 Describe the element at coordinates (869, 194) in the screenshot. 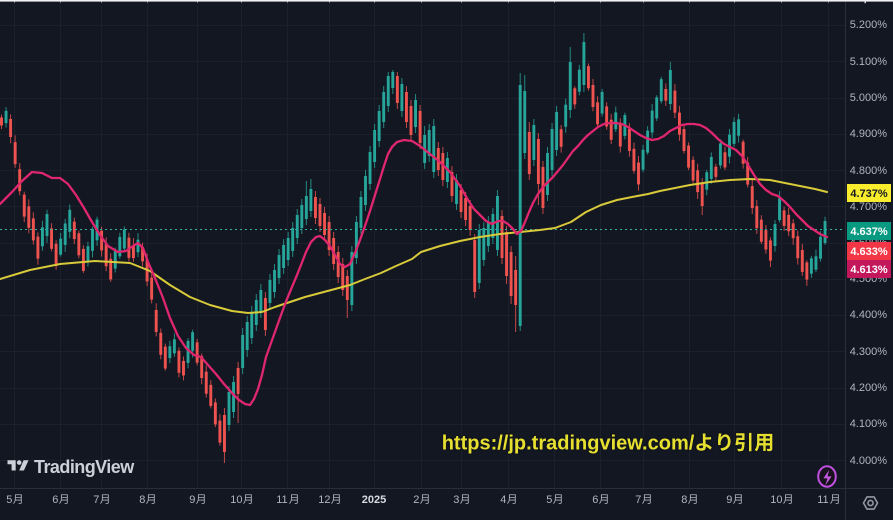

I see `svg-text: 4.737%` at that location.